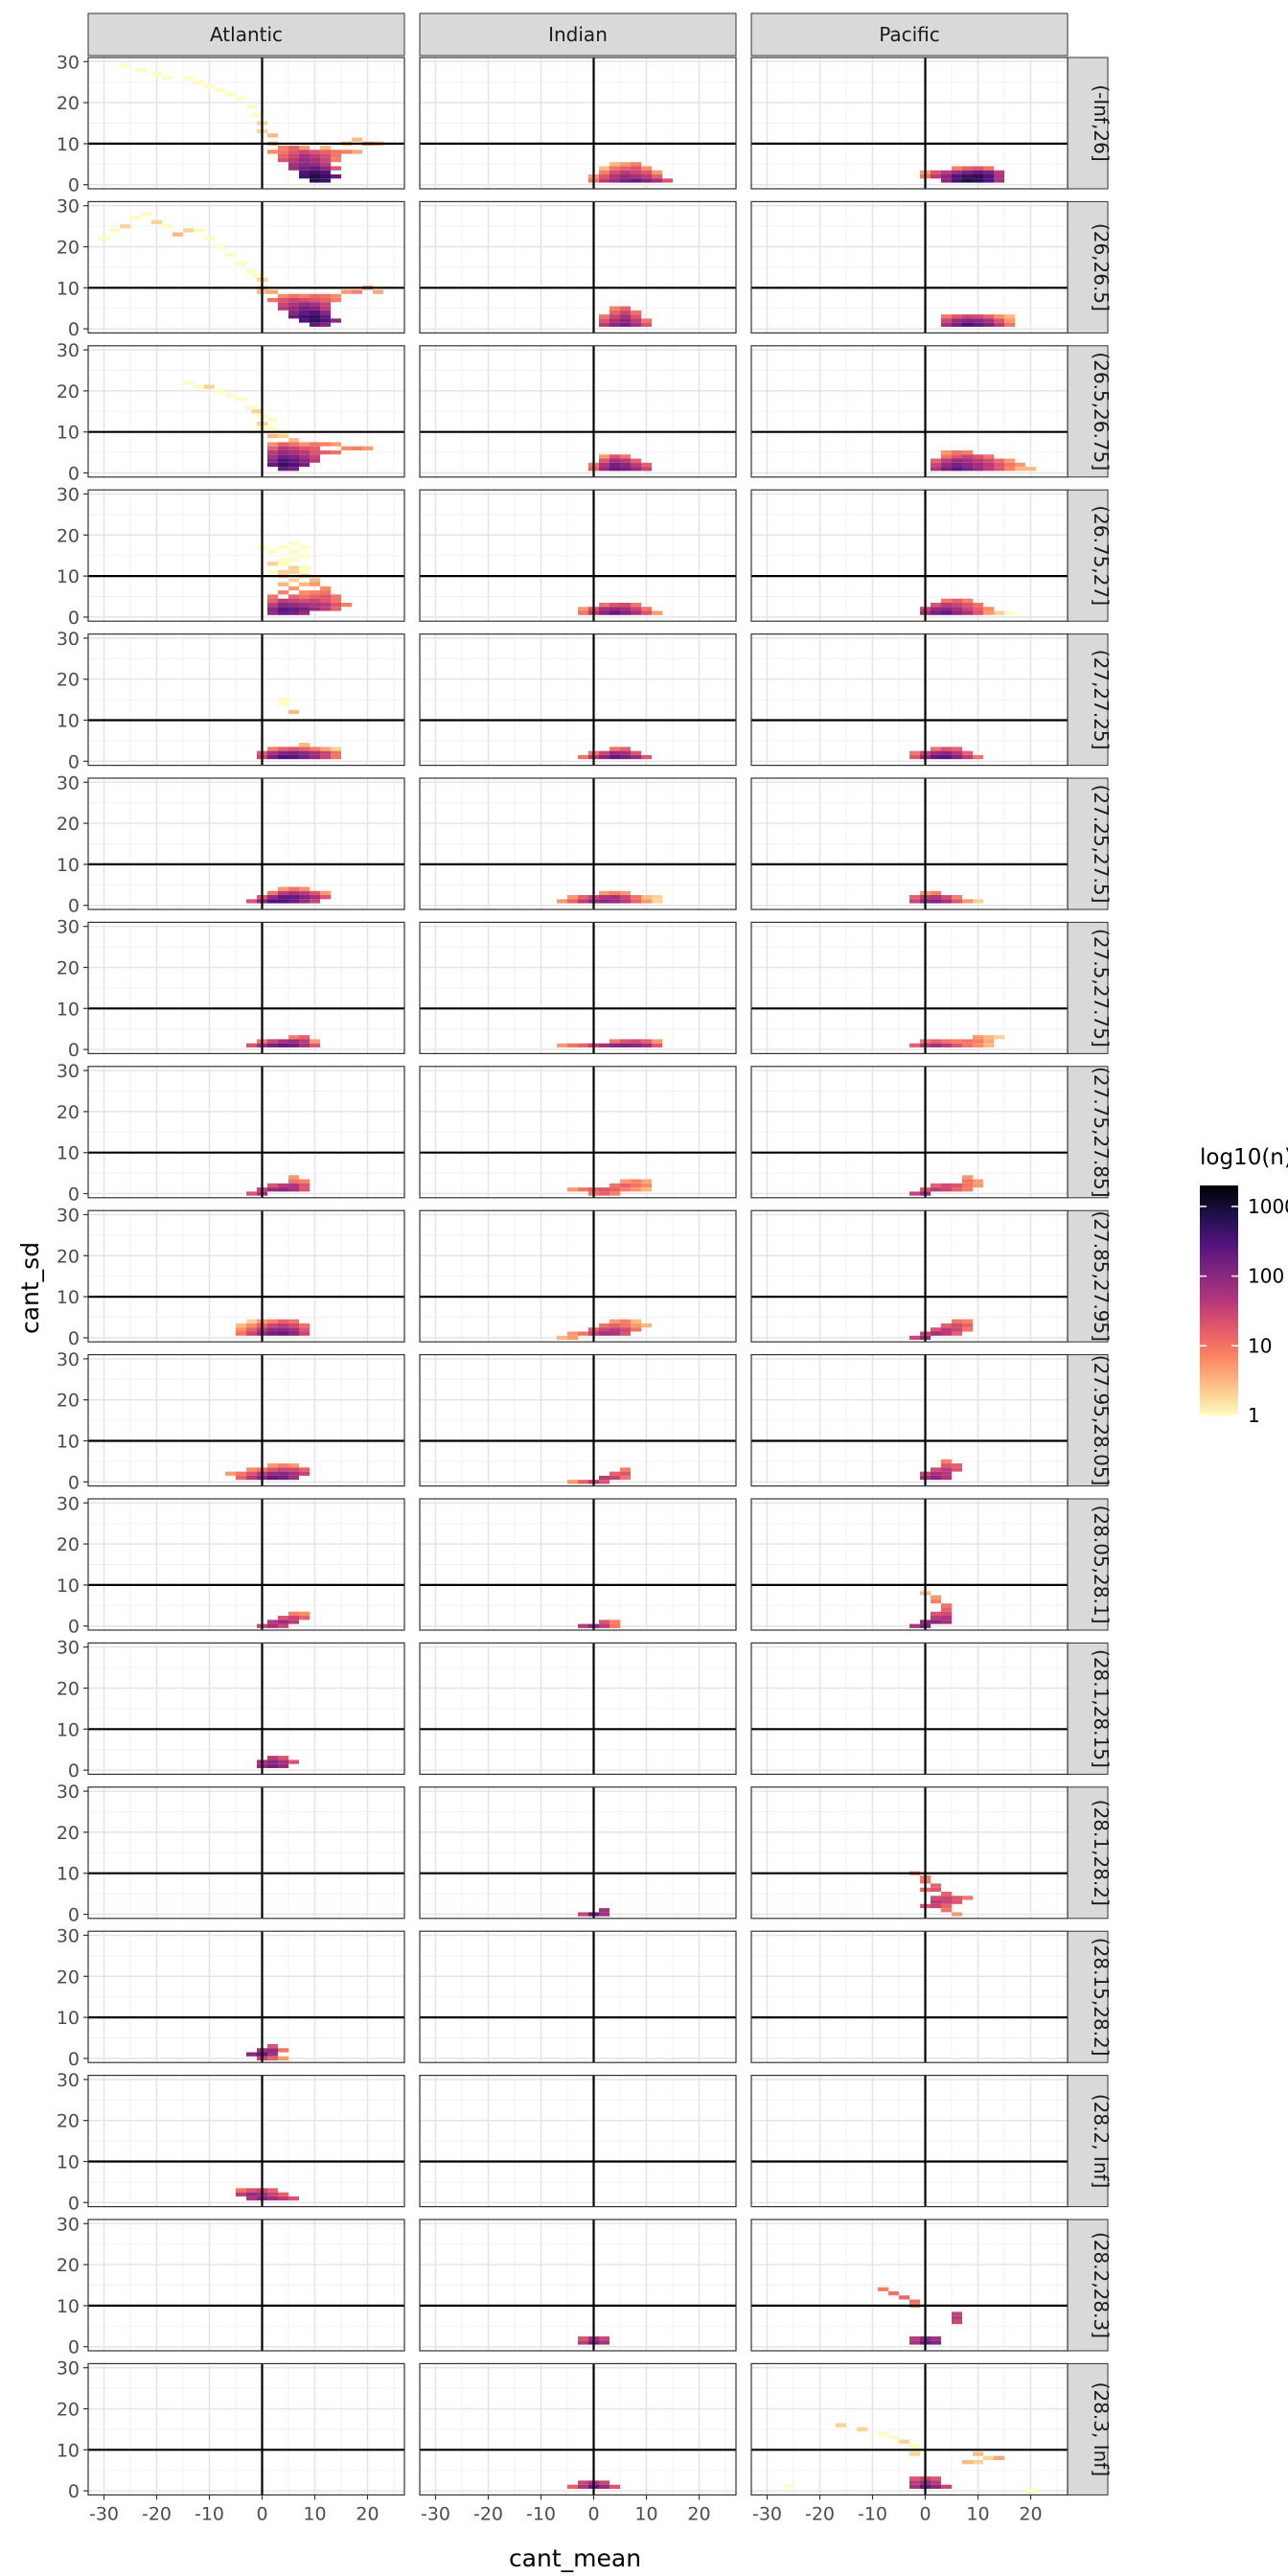 Image resolution: width=1288 pixels, height=2576 pixels. What do you see at coordinates (909, 555) in the screenshot?
I see `panel-pacific` at bounding box center [909, 555].